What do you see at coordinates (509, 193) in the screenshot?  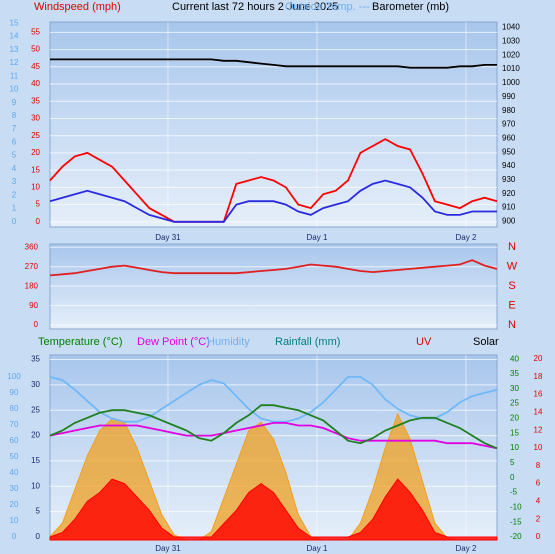 I see `y-tick-label: 920` at bounding box center [509, 193].